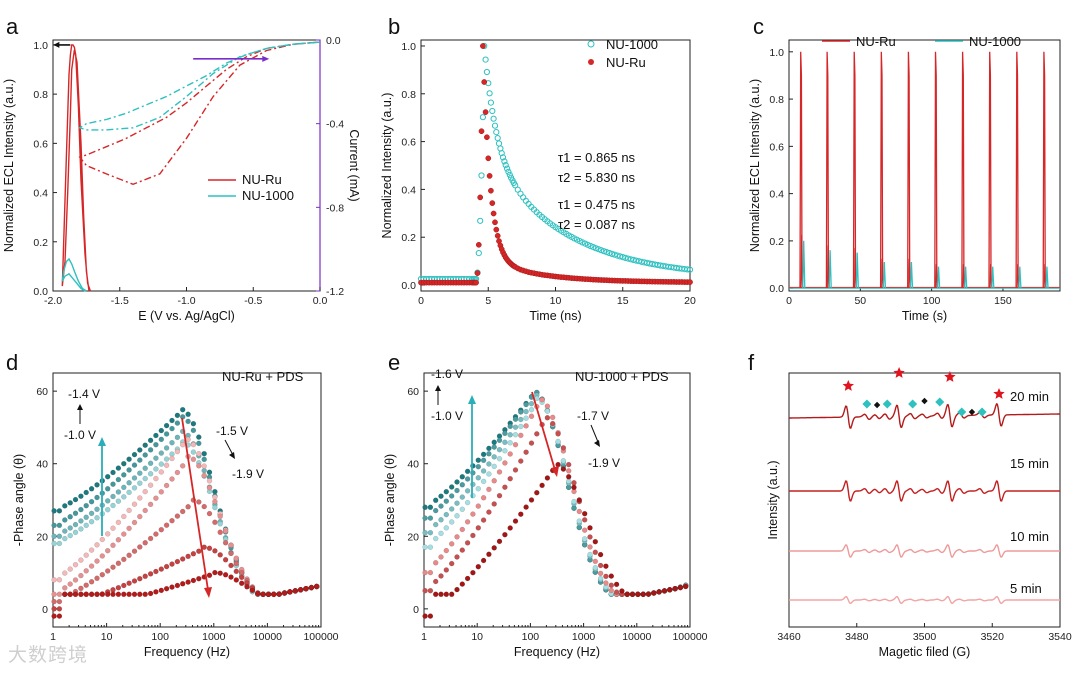  I want to click on y-tick-label: 0, so click(45, 610).